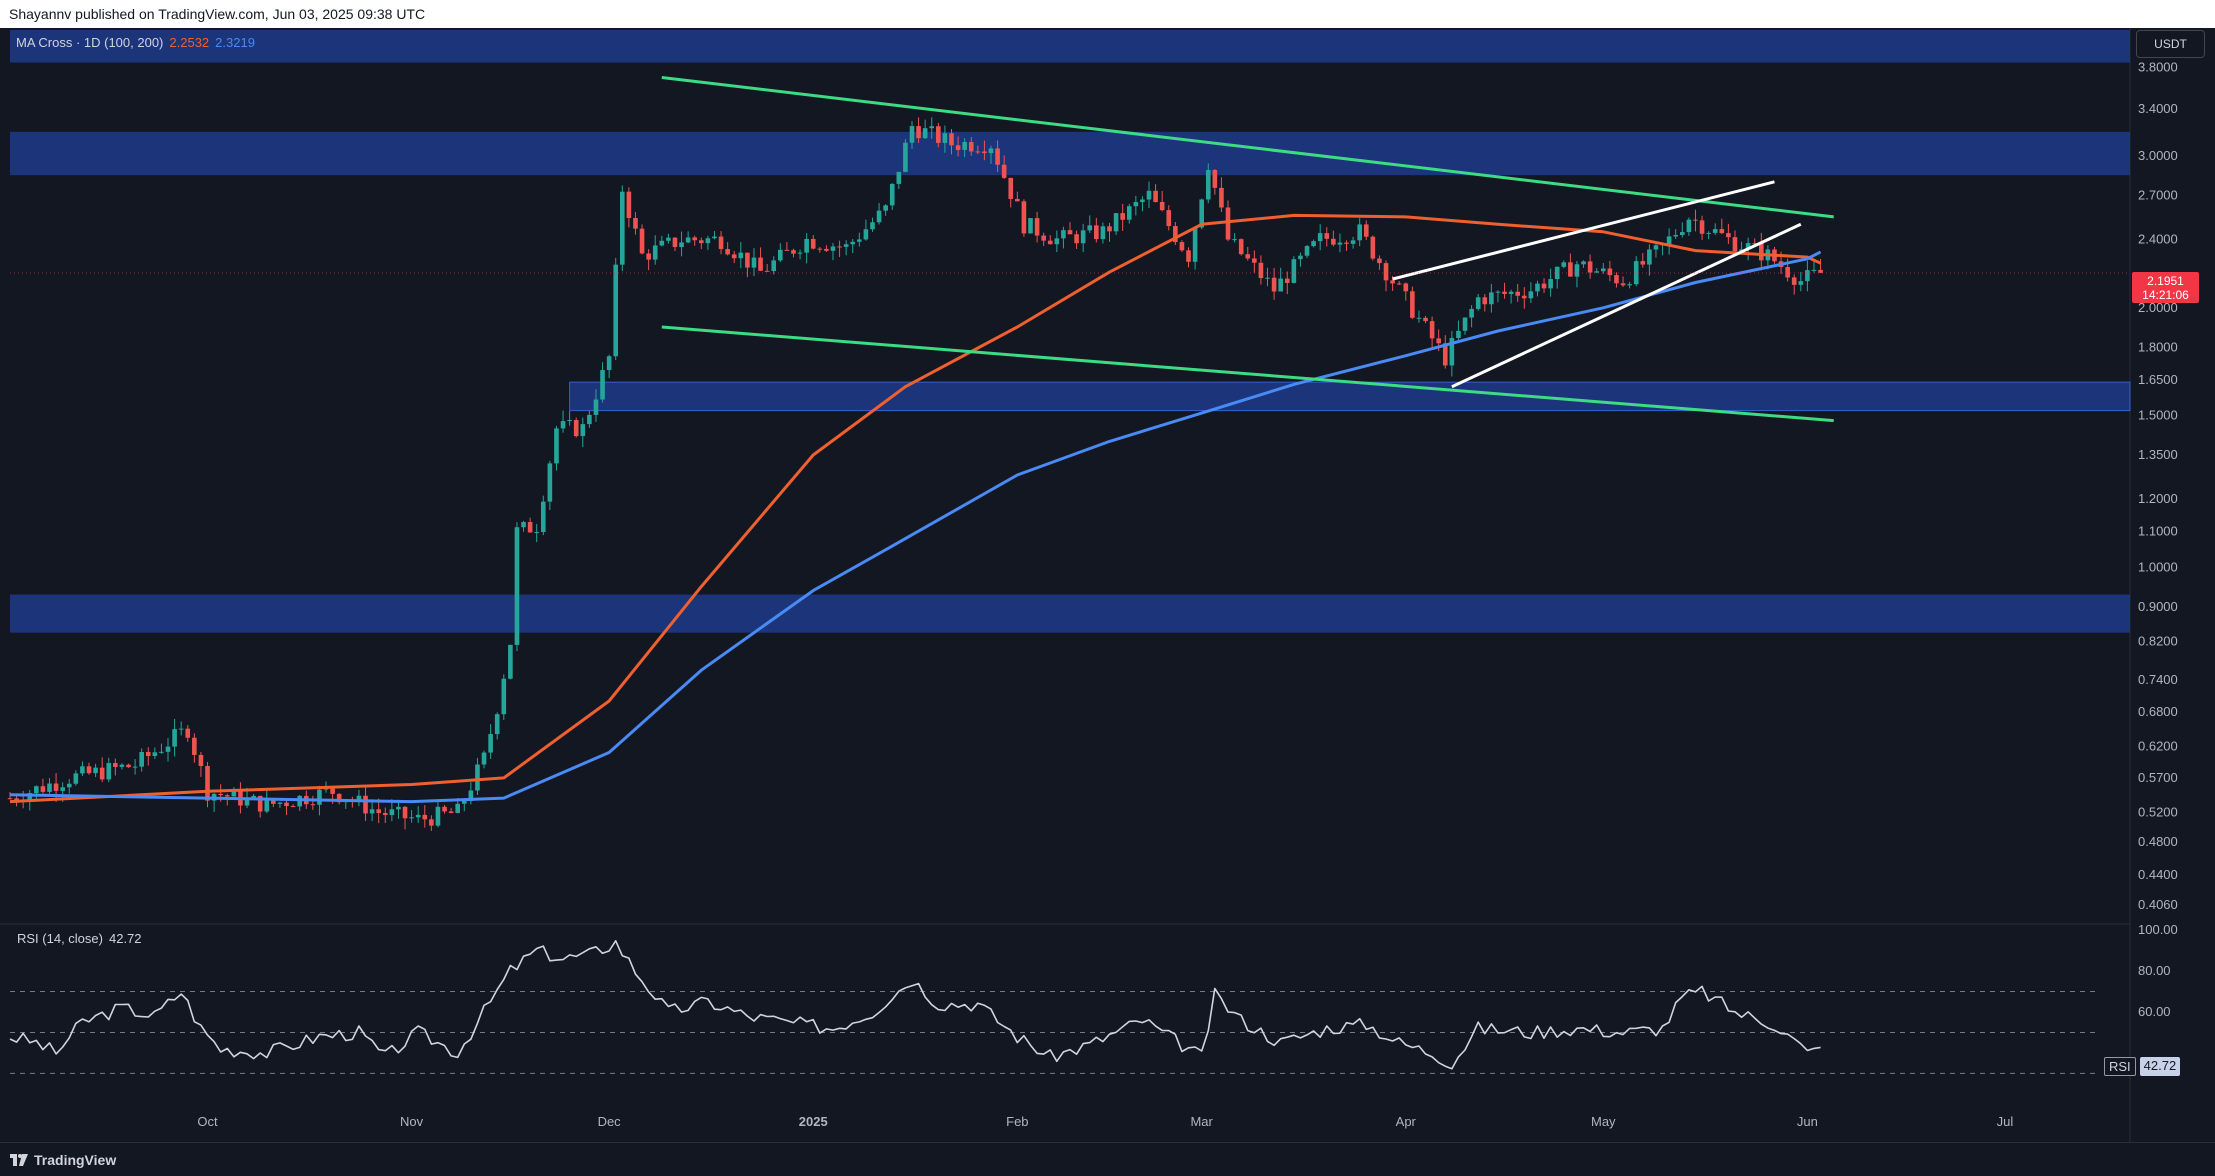  Describe the element at coordinates (235, 42) in the screenshot. I see `ma200-value: 2.3219` at that location.